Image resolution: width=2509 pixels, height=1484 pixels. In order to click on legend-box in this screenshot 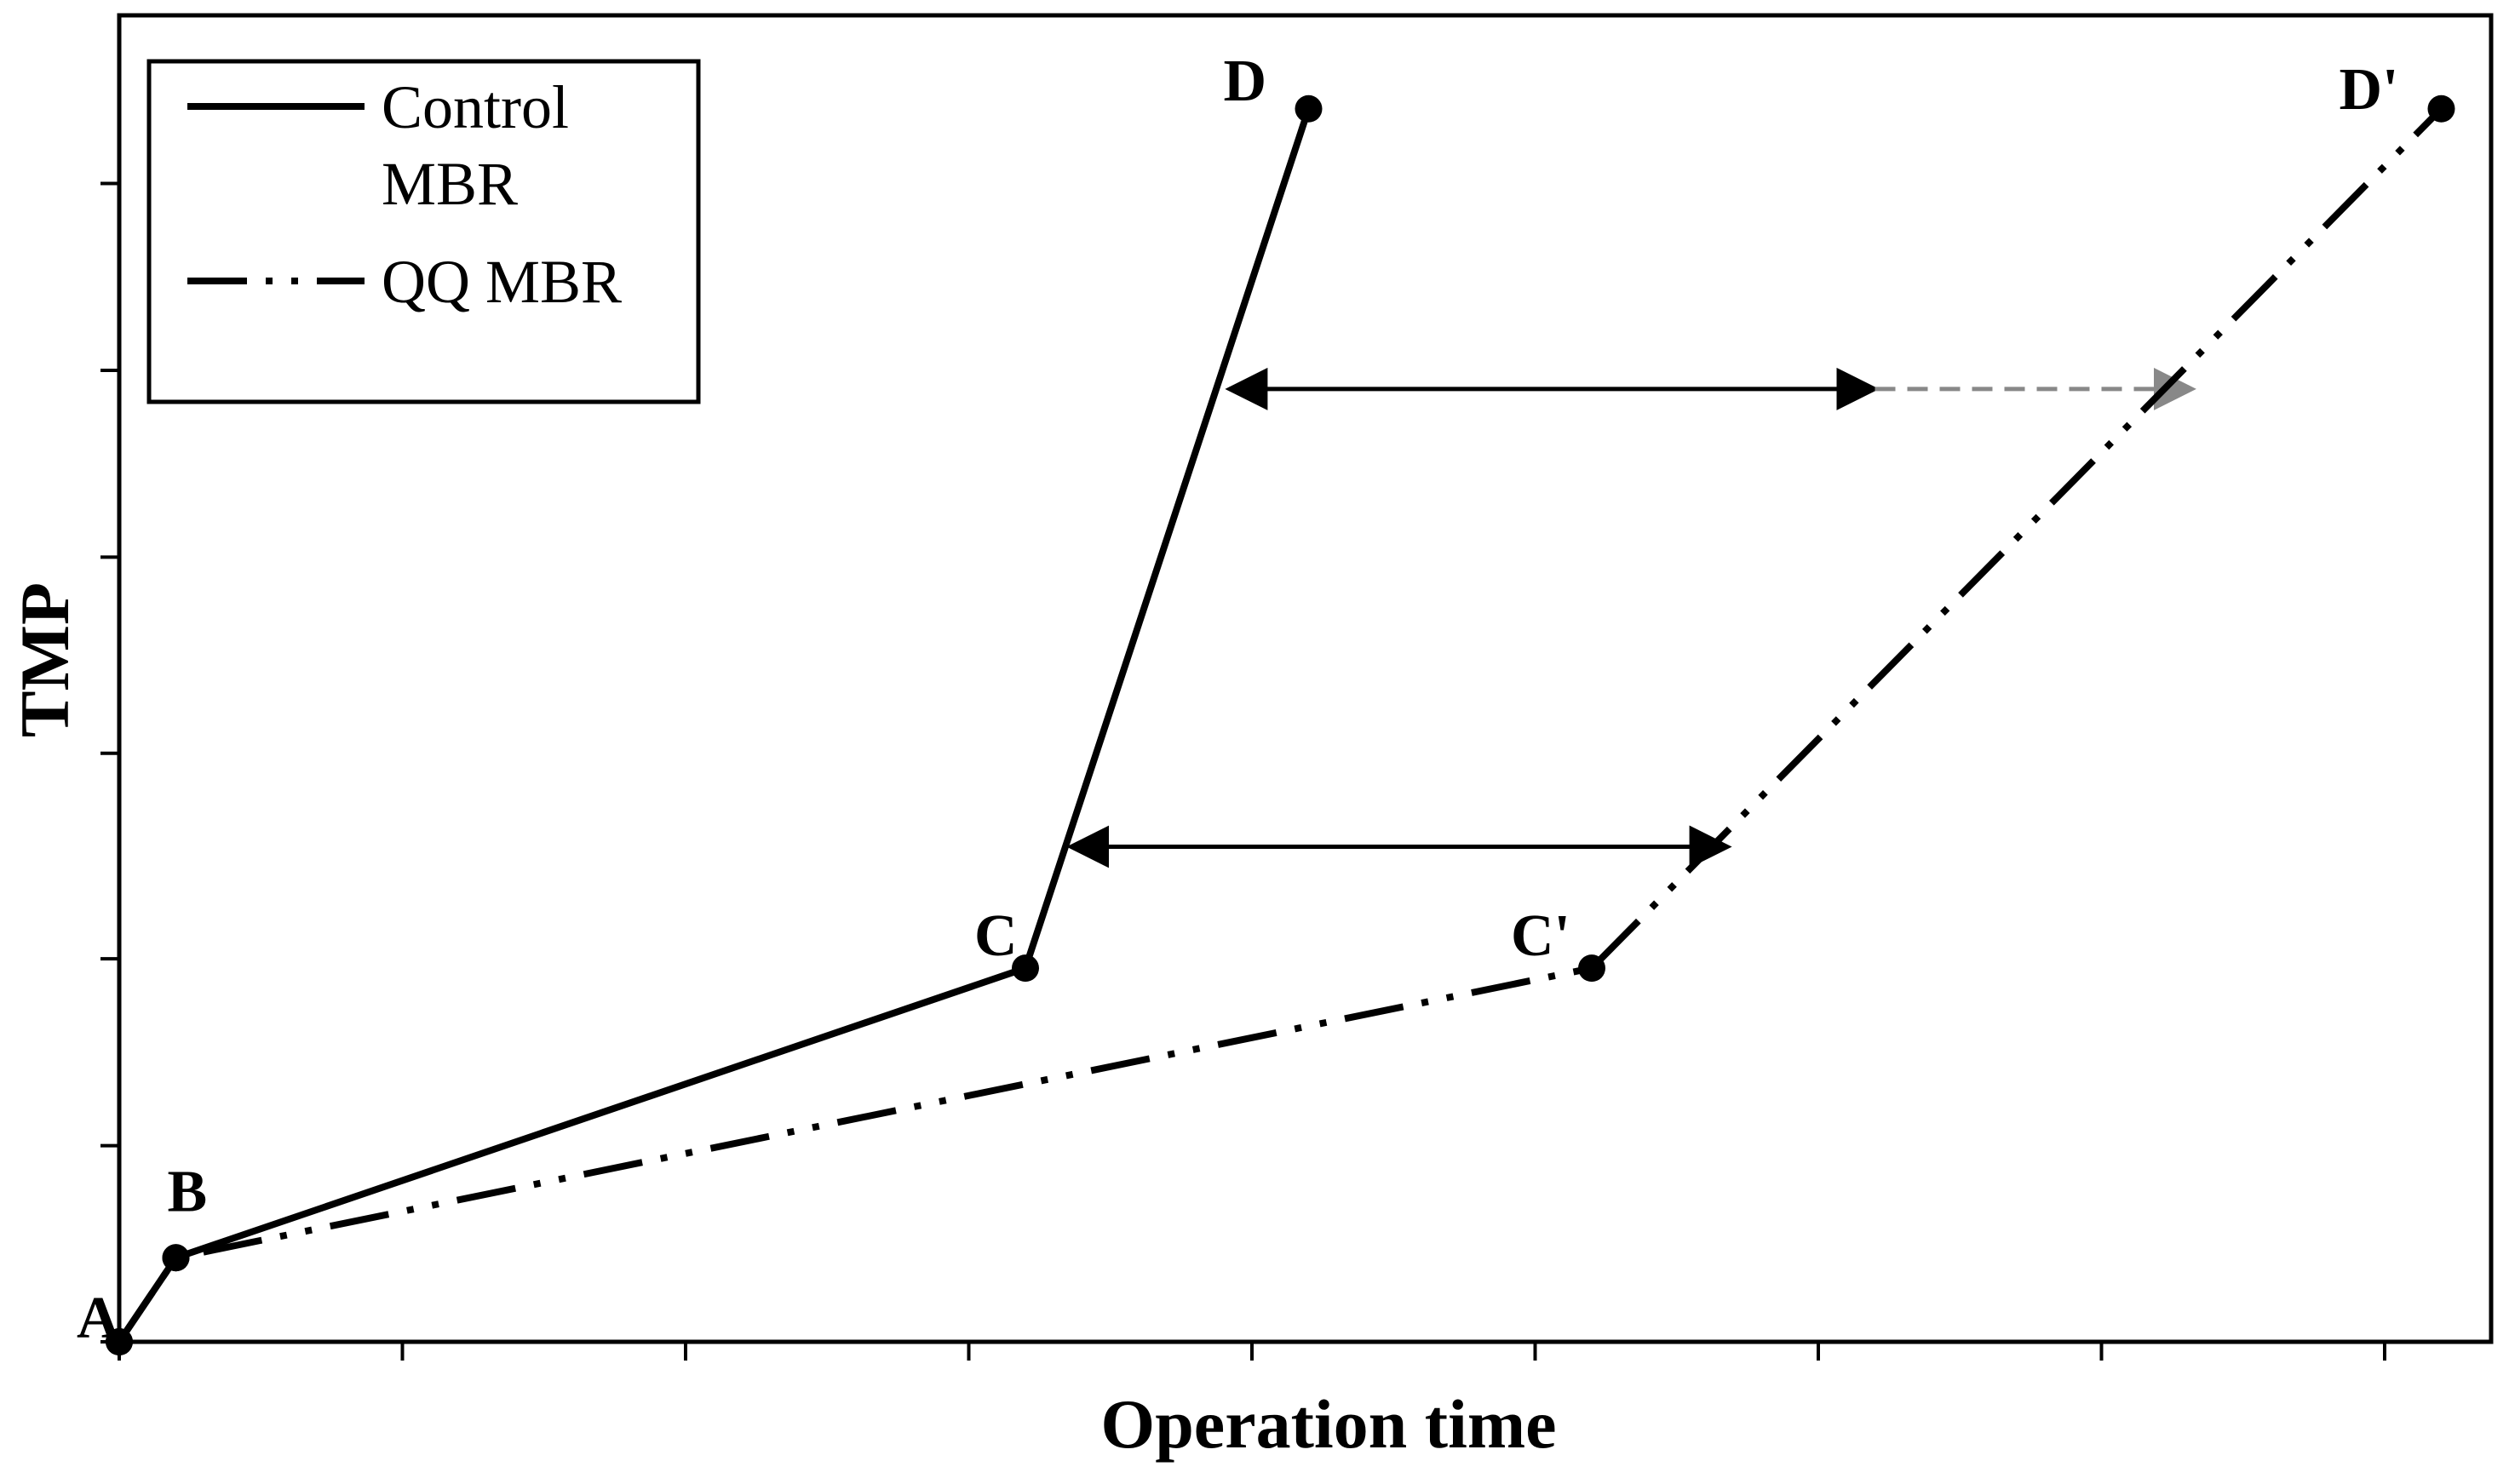, I will do `click(423, 232)`.